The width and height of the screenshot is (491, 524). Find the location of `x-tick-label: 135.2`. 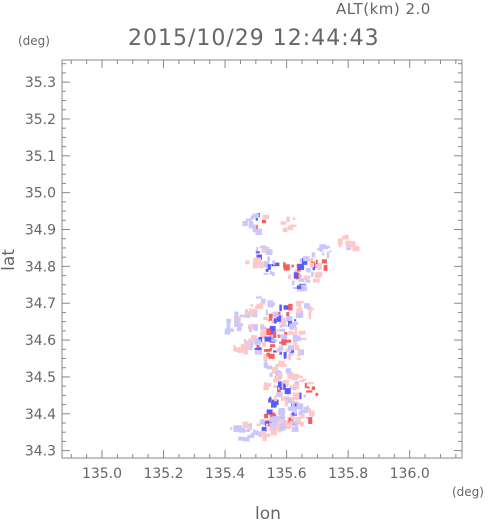

x-tick-label: 135.2 is located at coordinates (163, 474).